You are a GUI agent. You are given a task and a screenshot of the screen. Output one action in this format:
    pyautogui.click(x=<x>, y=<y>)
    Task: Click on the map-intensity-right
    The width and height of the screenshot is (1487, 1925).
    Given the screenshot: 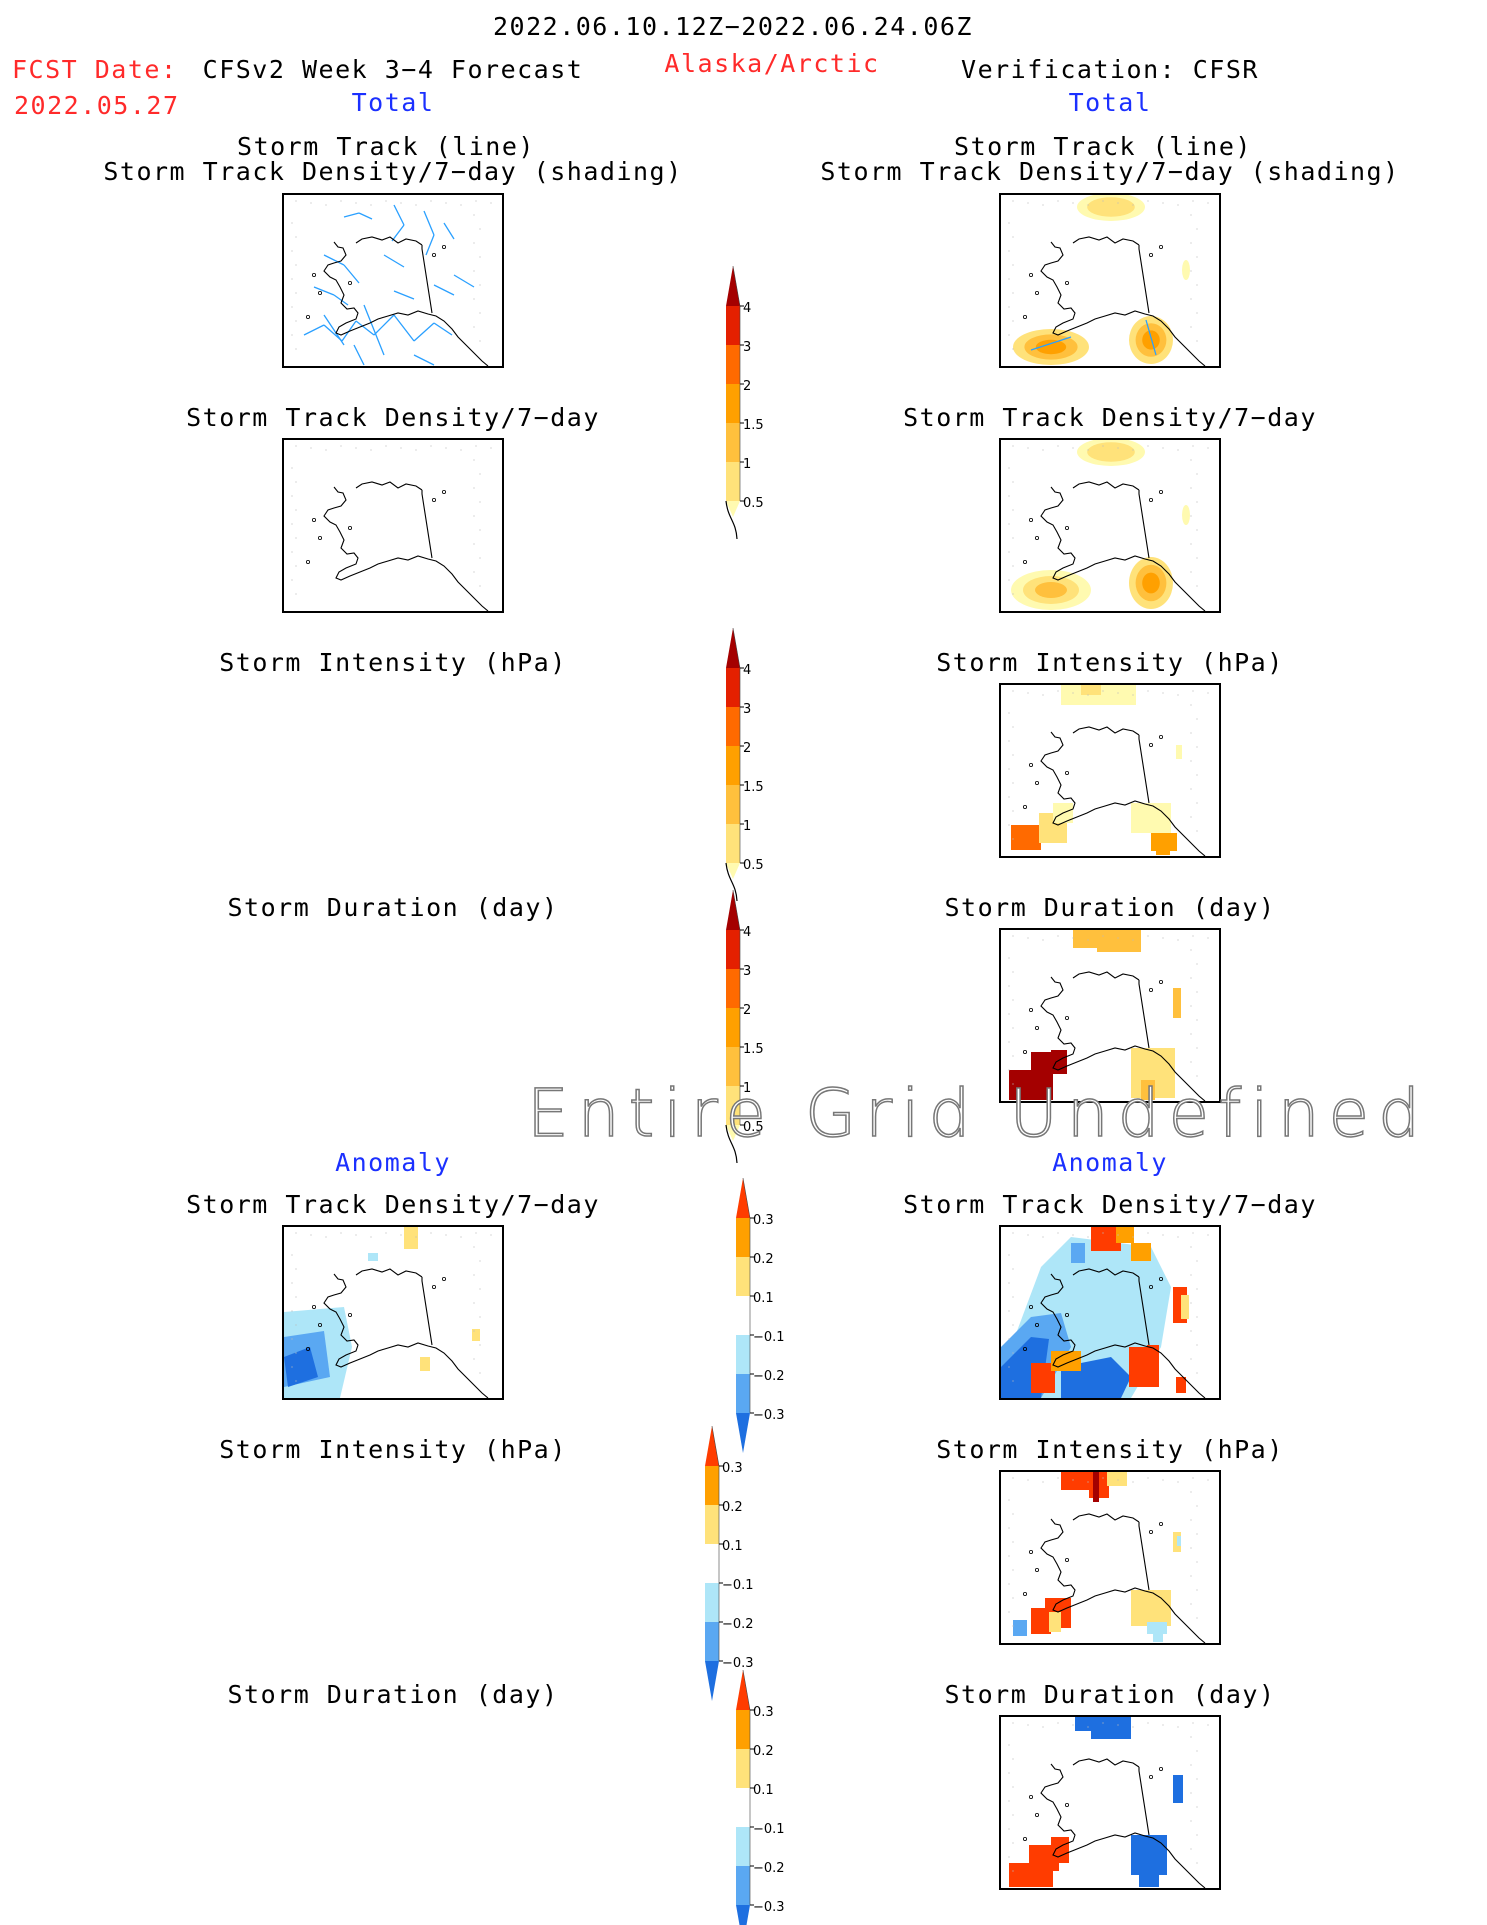 What is the action you would take?
    pyautogui.click(x=1110, y=770)
    